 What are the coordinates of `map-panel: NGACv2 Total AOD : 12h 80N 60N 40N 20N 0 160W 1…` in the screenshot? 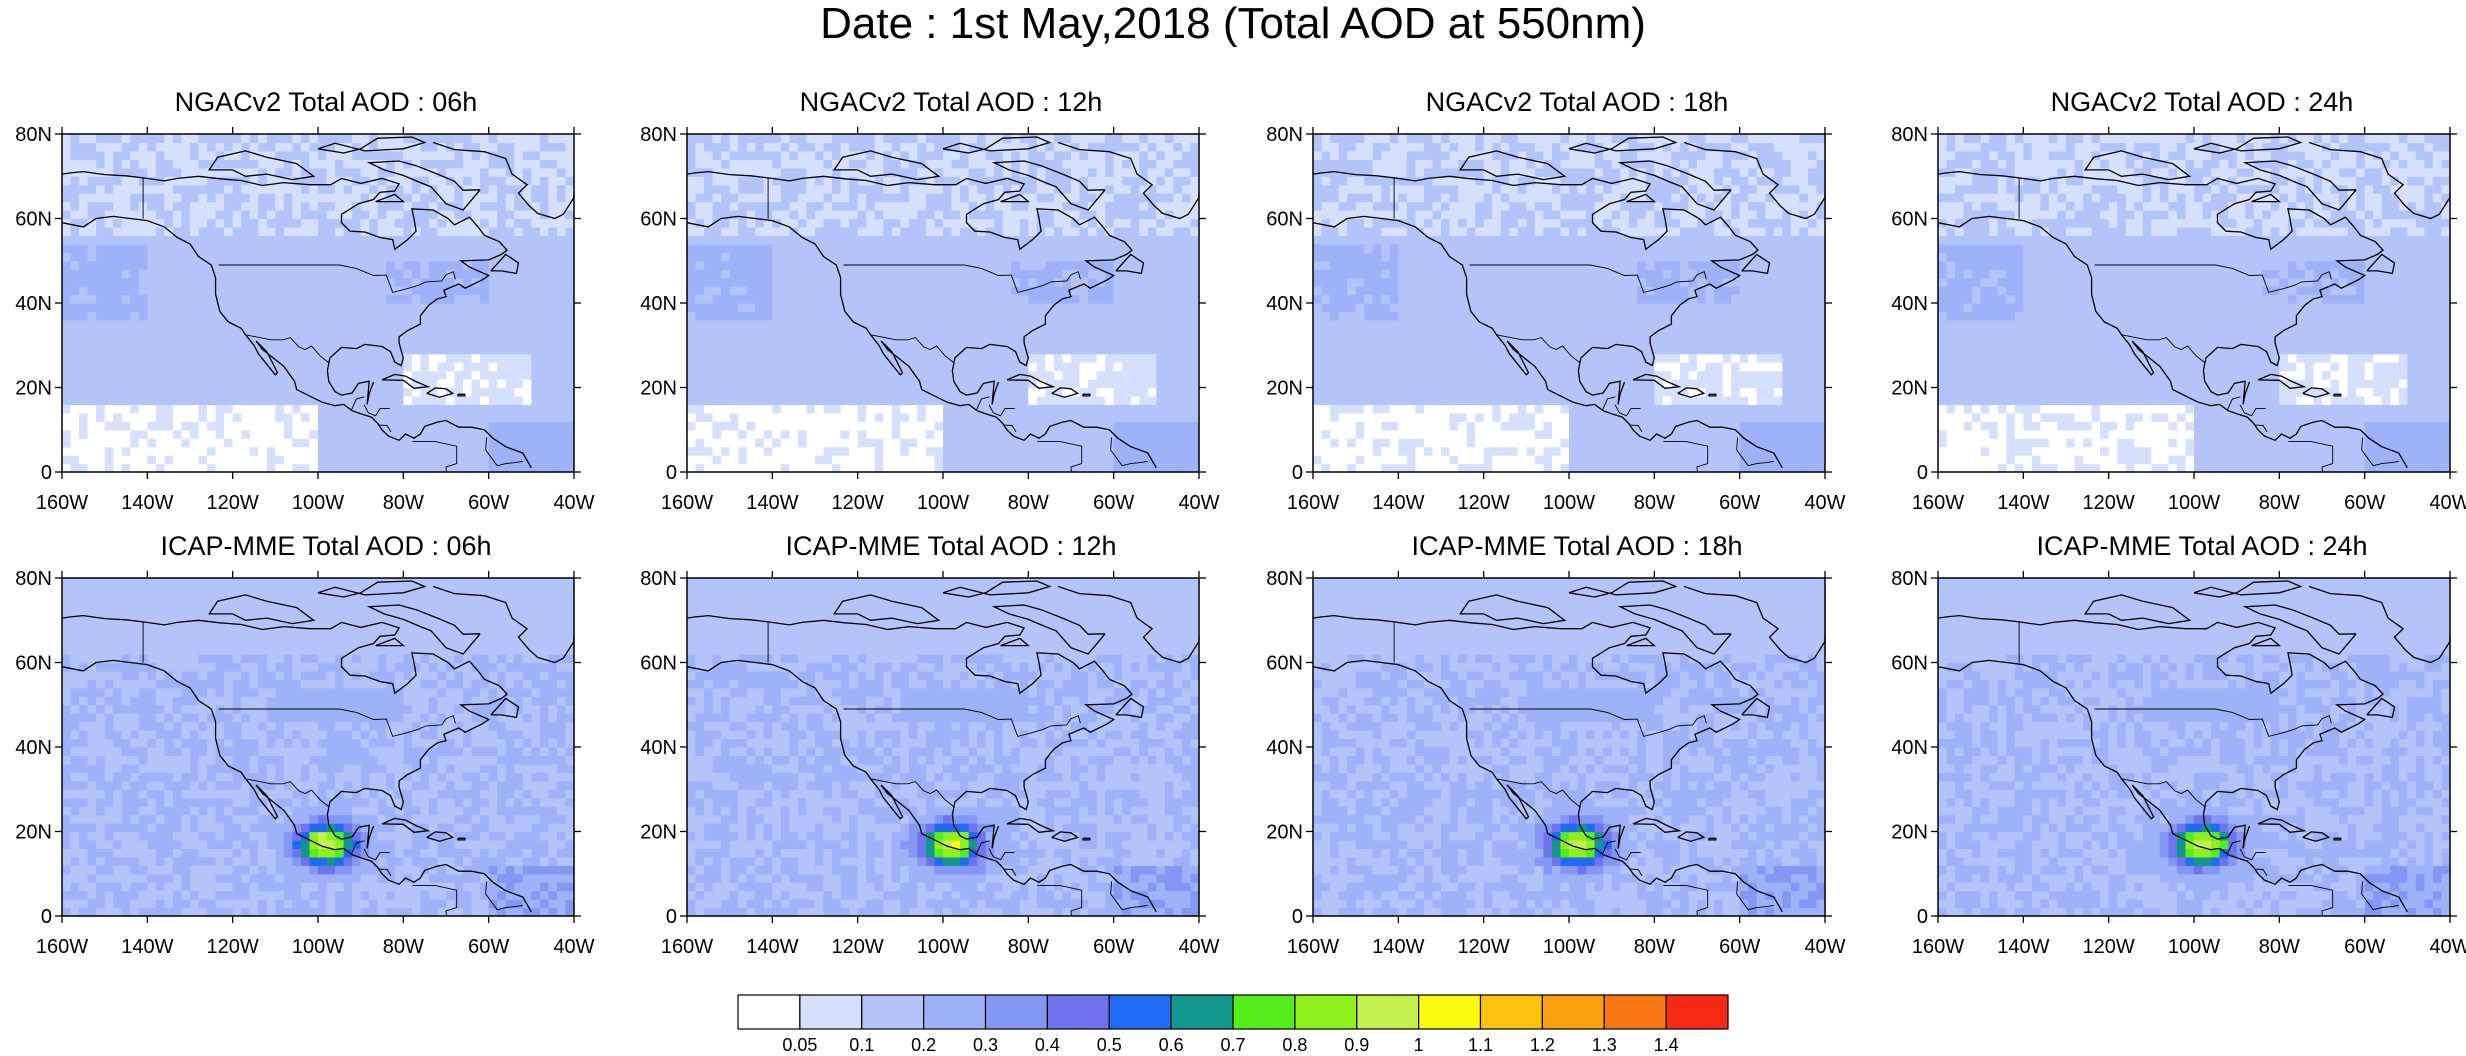 It's located at (948, 334).